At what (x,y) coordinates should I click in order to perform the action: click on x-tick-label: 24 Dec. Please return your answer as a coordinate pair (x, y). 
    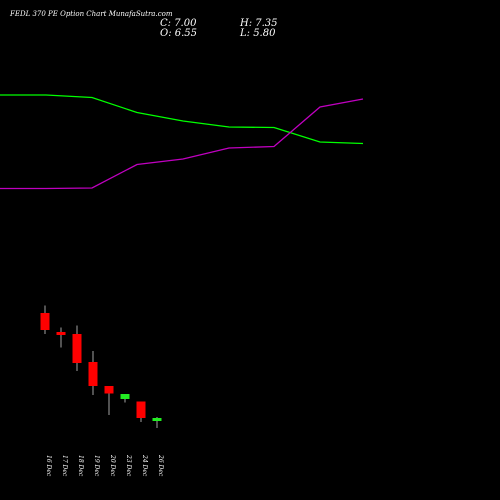
    Looking at the image, I should click on (144, 465).